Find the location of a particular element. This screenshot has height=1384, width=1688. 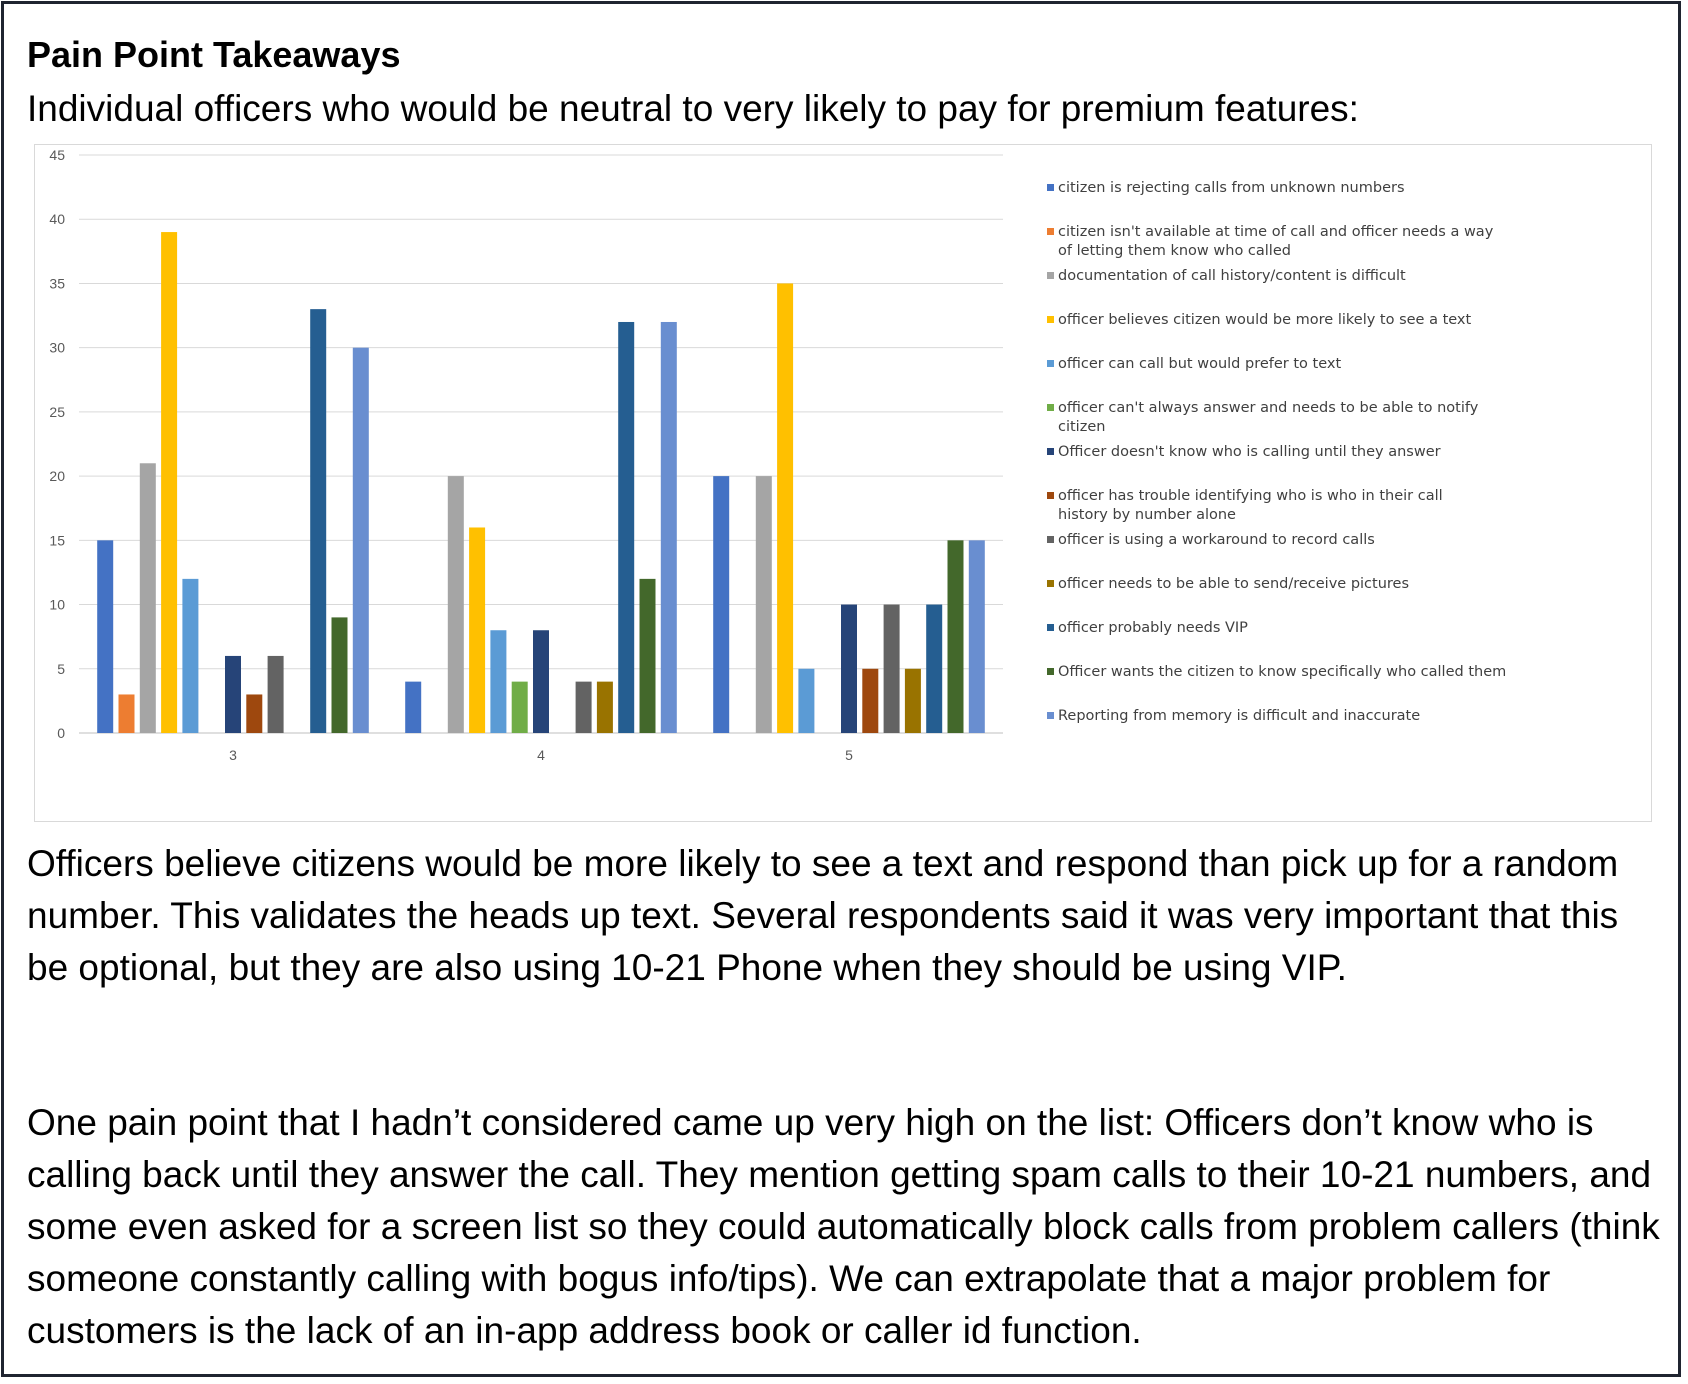

x-tick-label: 5 is located at coordinates (849, 755).